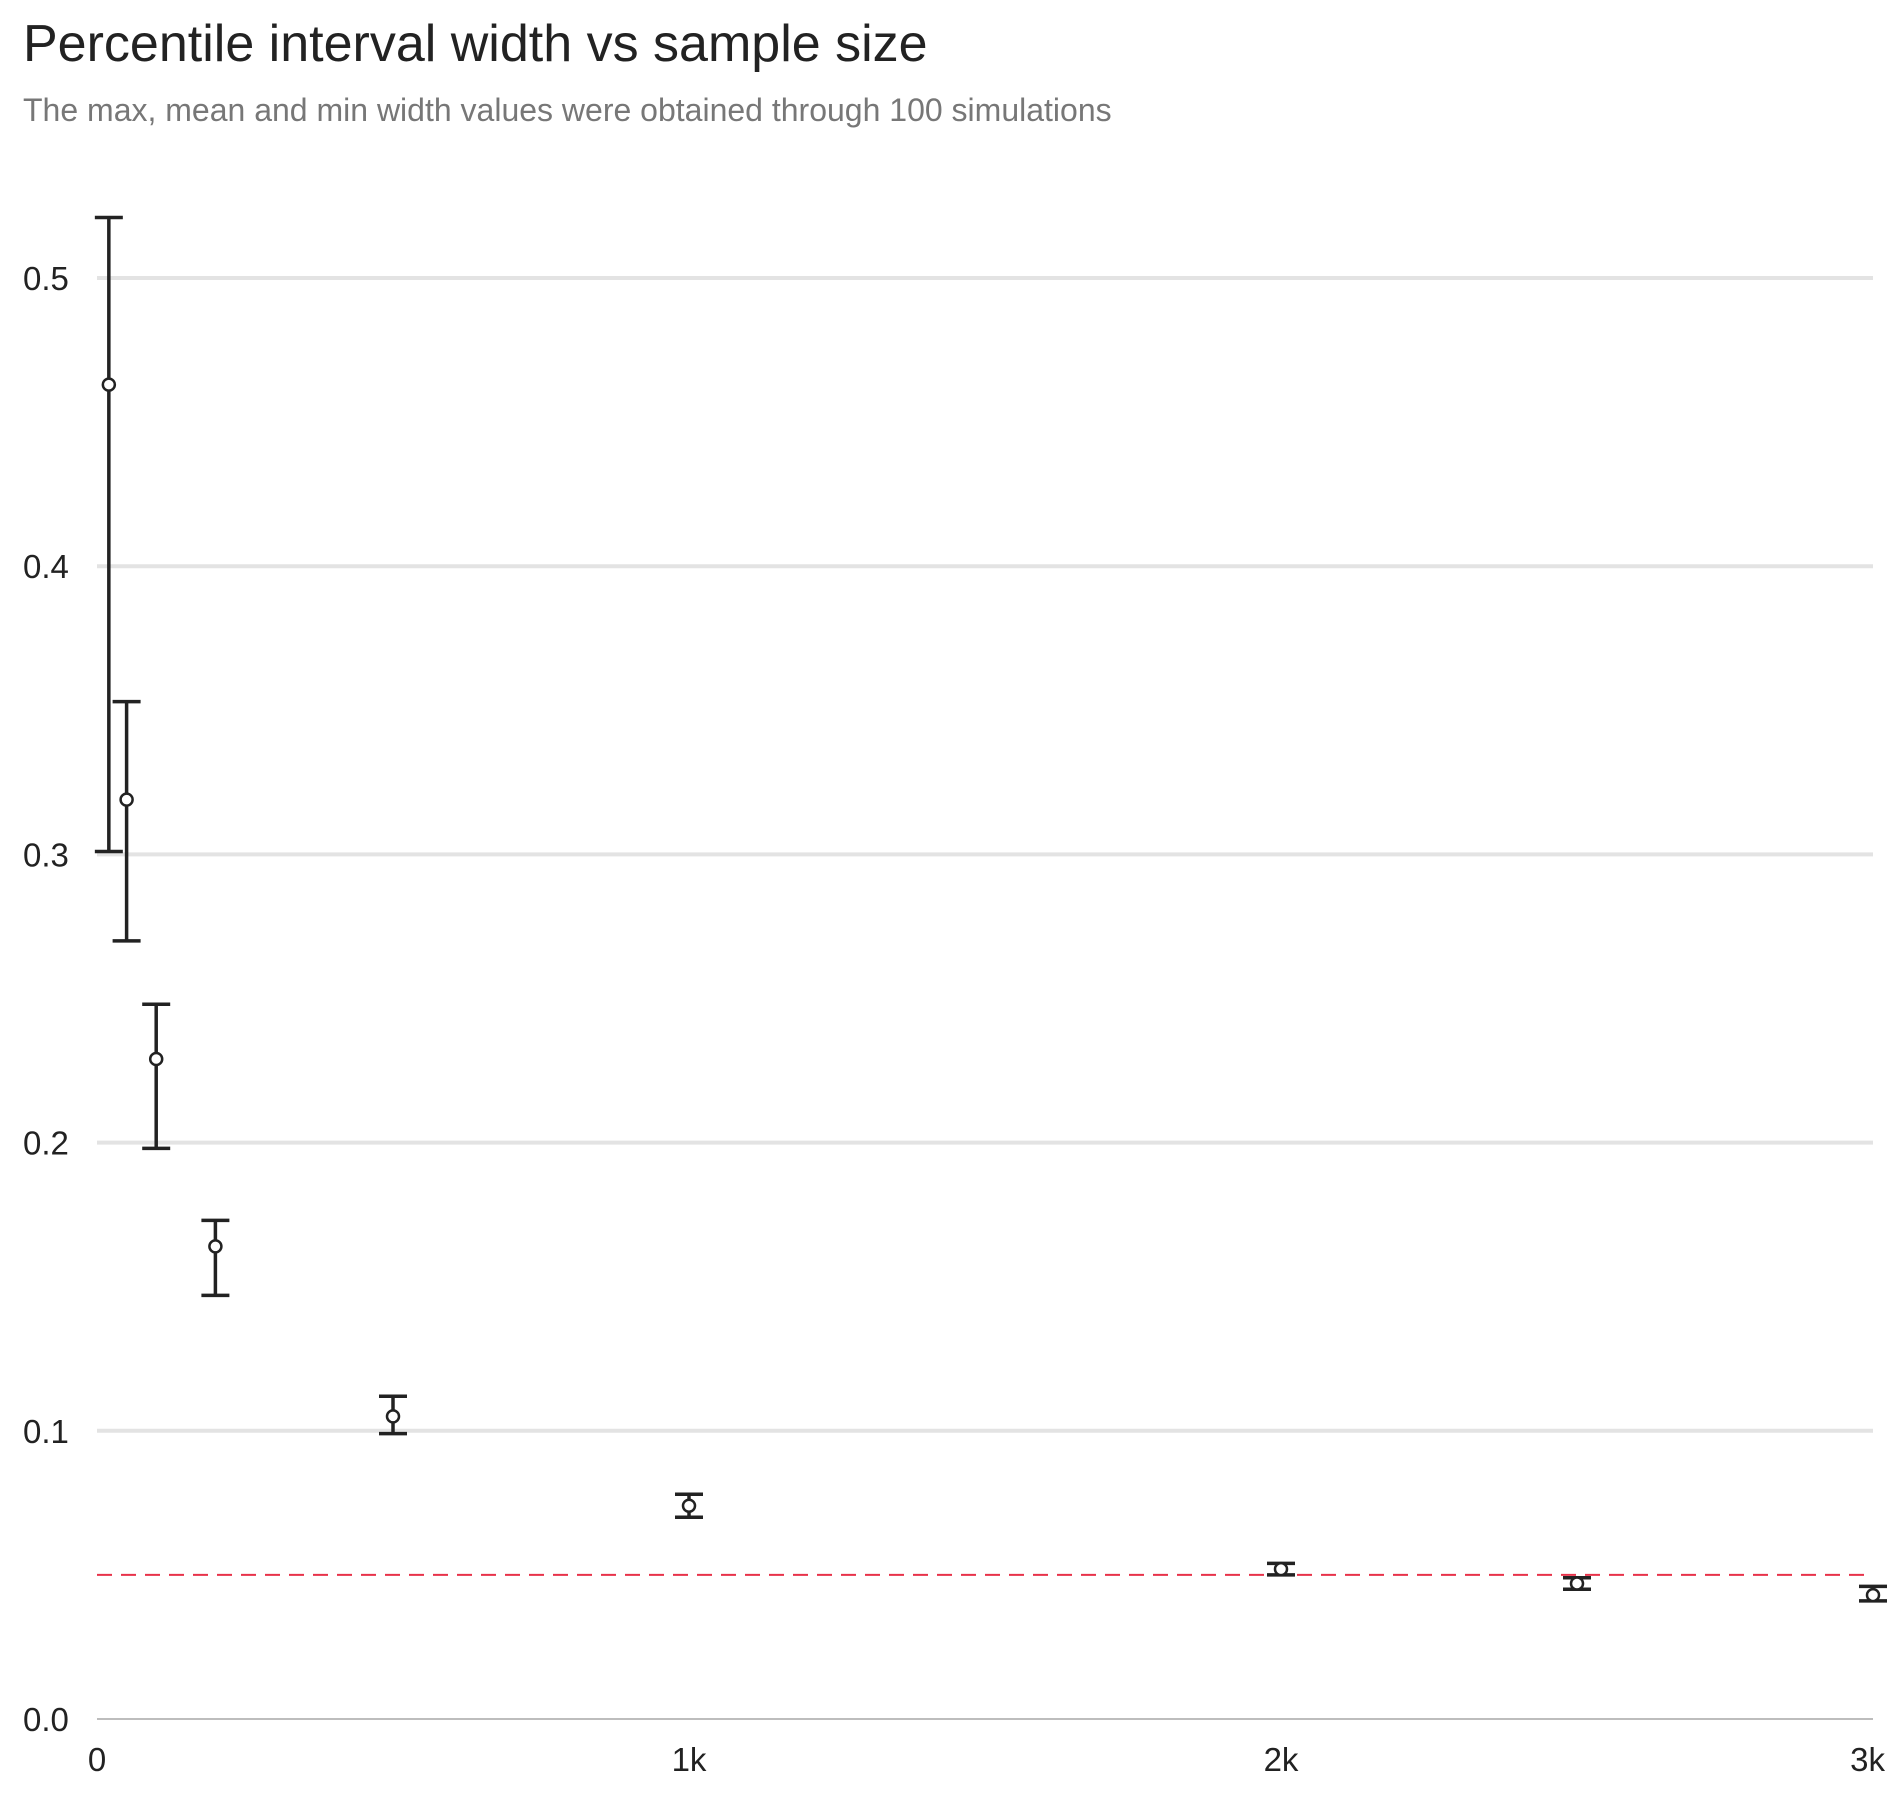  What do you see at coordinates (46, 1719) in the screenshot?
I see `y-tick-label: 0.0` at bounding box center [46, 1719].